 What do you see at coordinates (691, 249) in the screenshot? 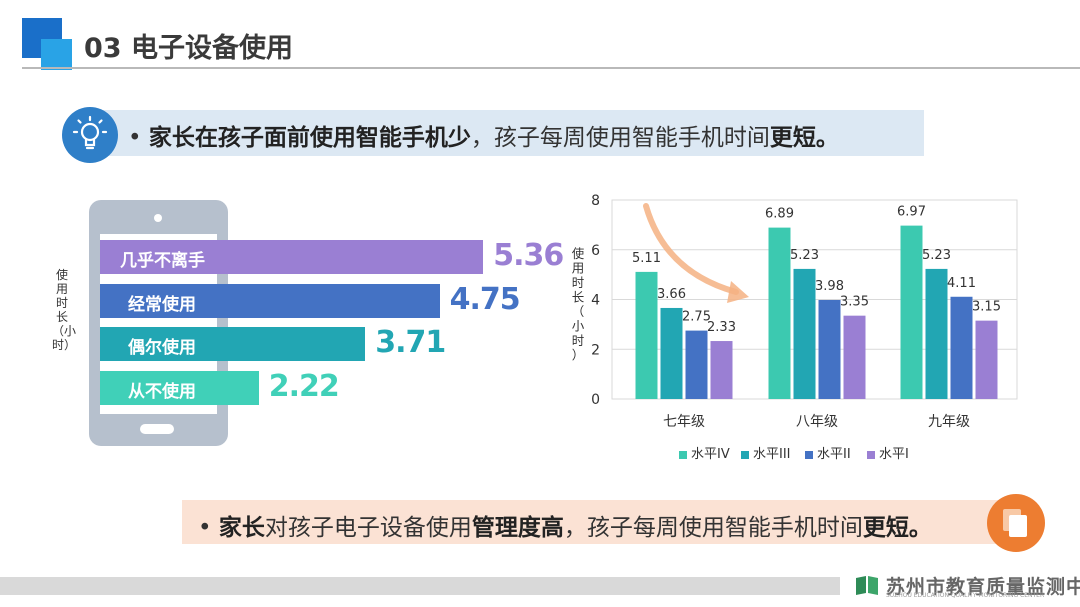
I see `trend-arrow-icon` at bounding box center [691, 249].